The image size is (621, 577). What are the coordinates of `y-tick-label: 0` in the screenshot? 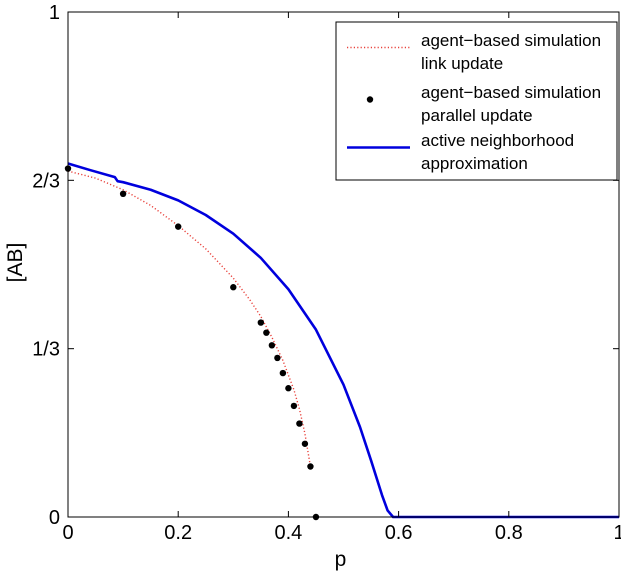 It's located at (54, 518).